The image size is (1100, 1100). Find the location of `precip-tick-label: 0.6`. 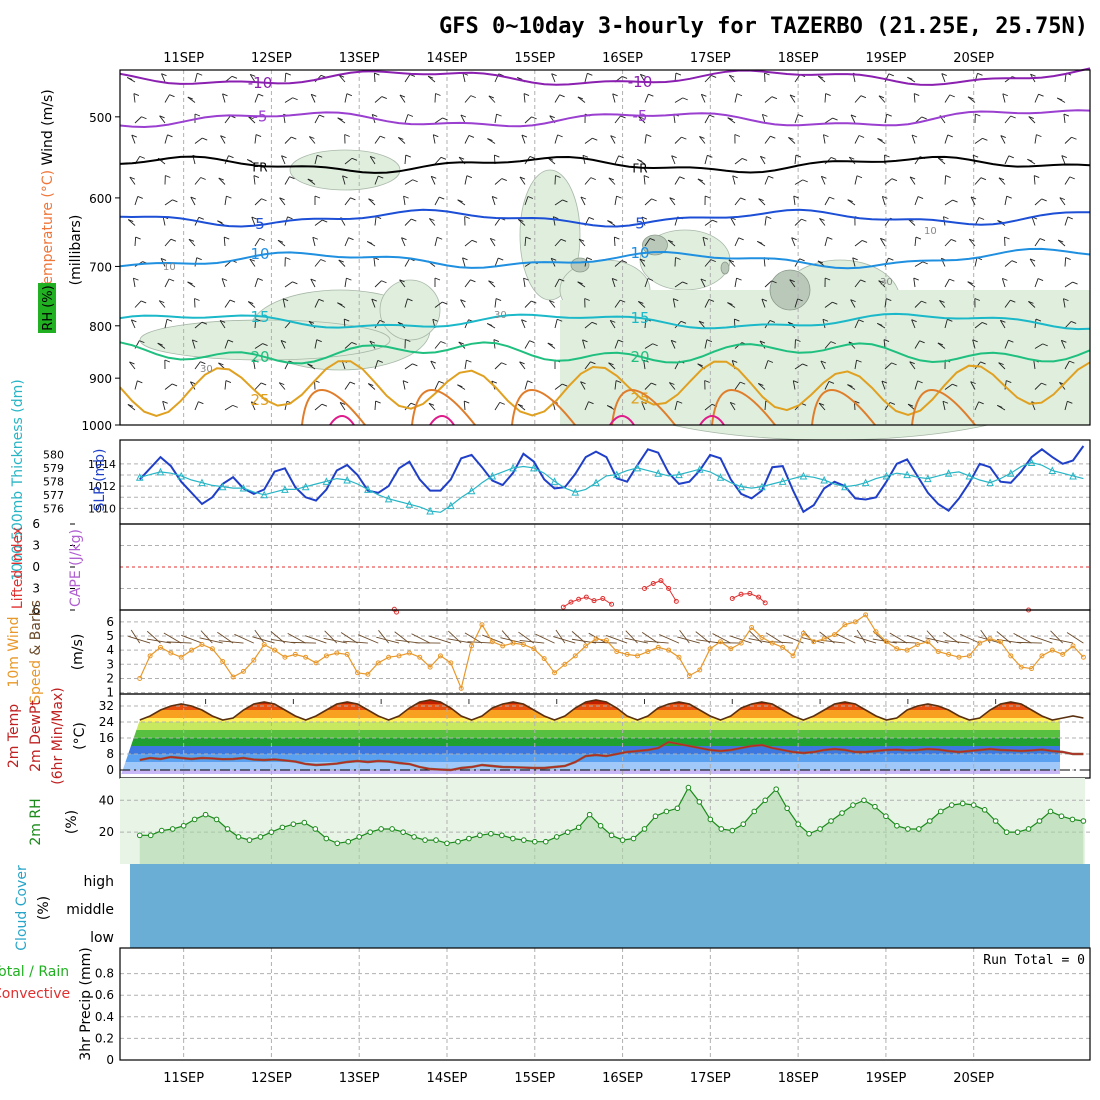

precip-tick-label: 0.6 is located at coordinates (104, 995).